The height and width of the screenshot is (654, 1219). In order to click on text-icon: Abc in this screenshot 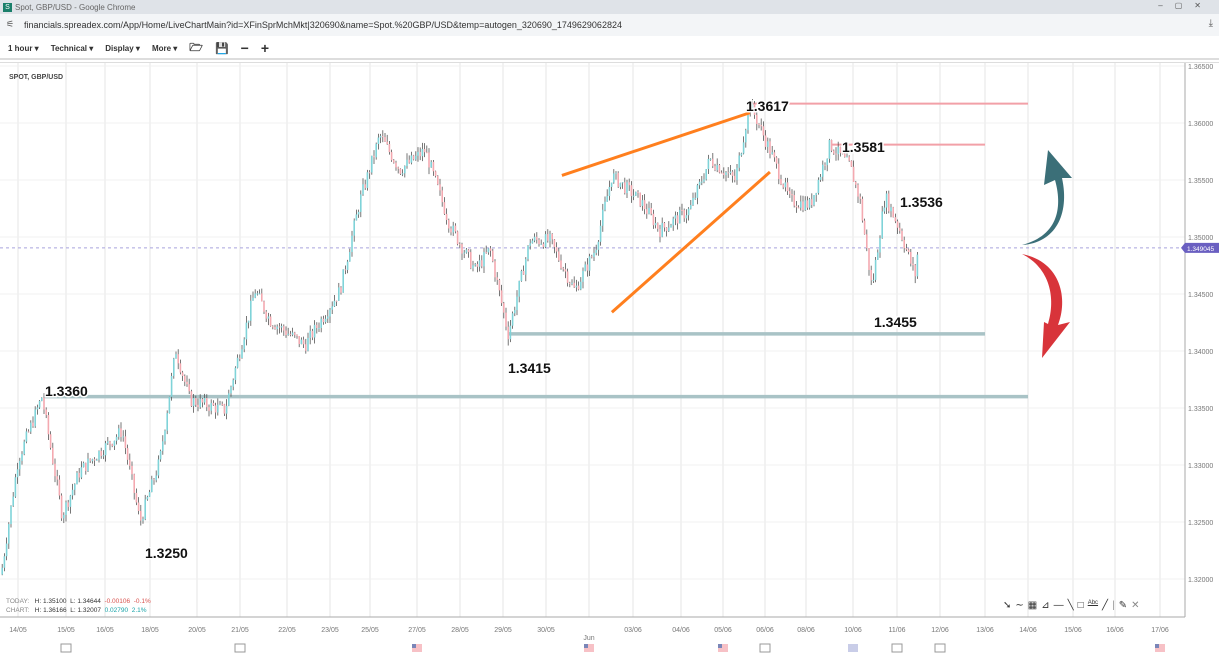, I will do `click(1093, 603)`.